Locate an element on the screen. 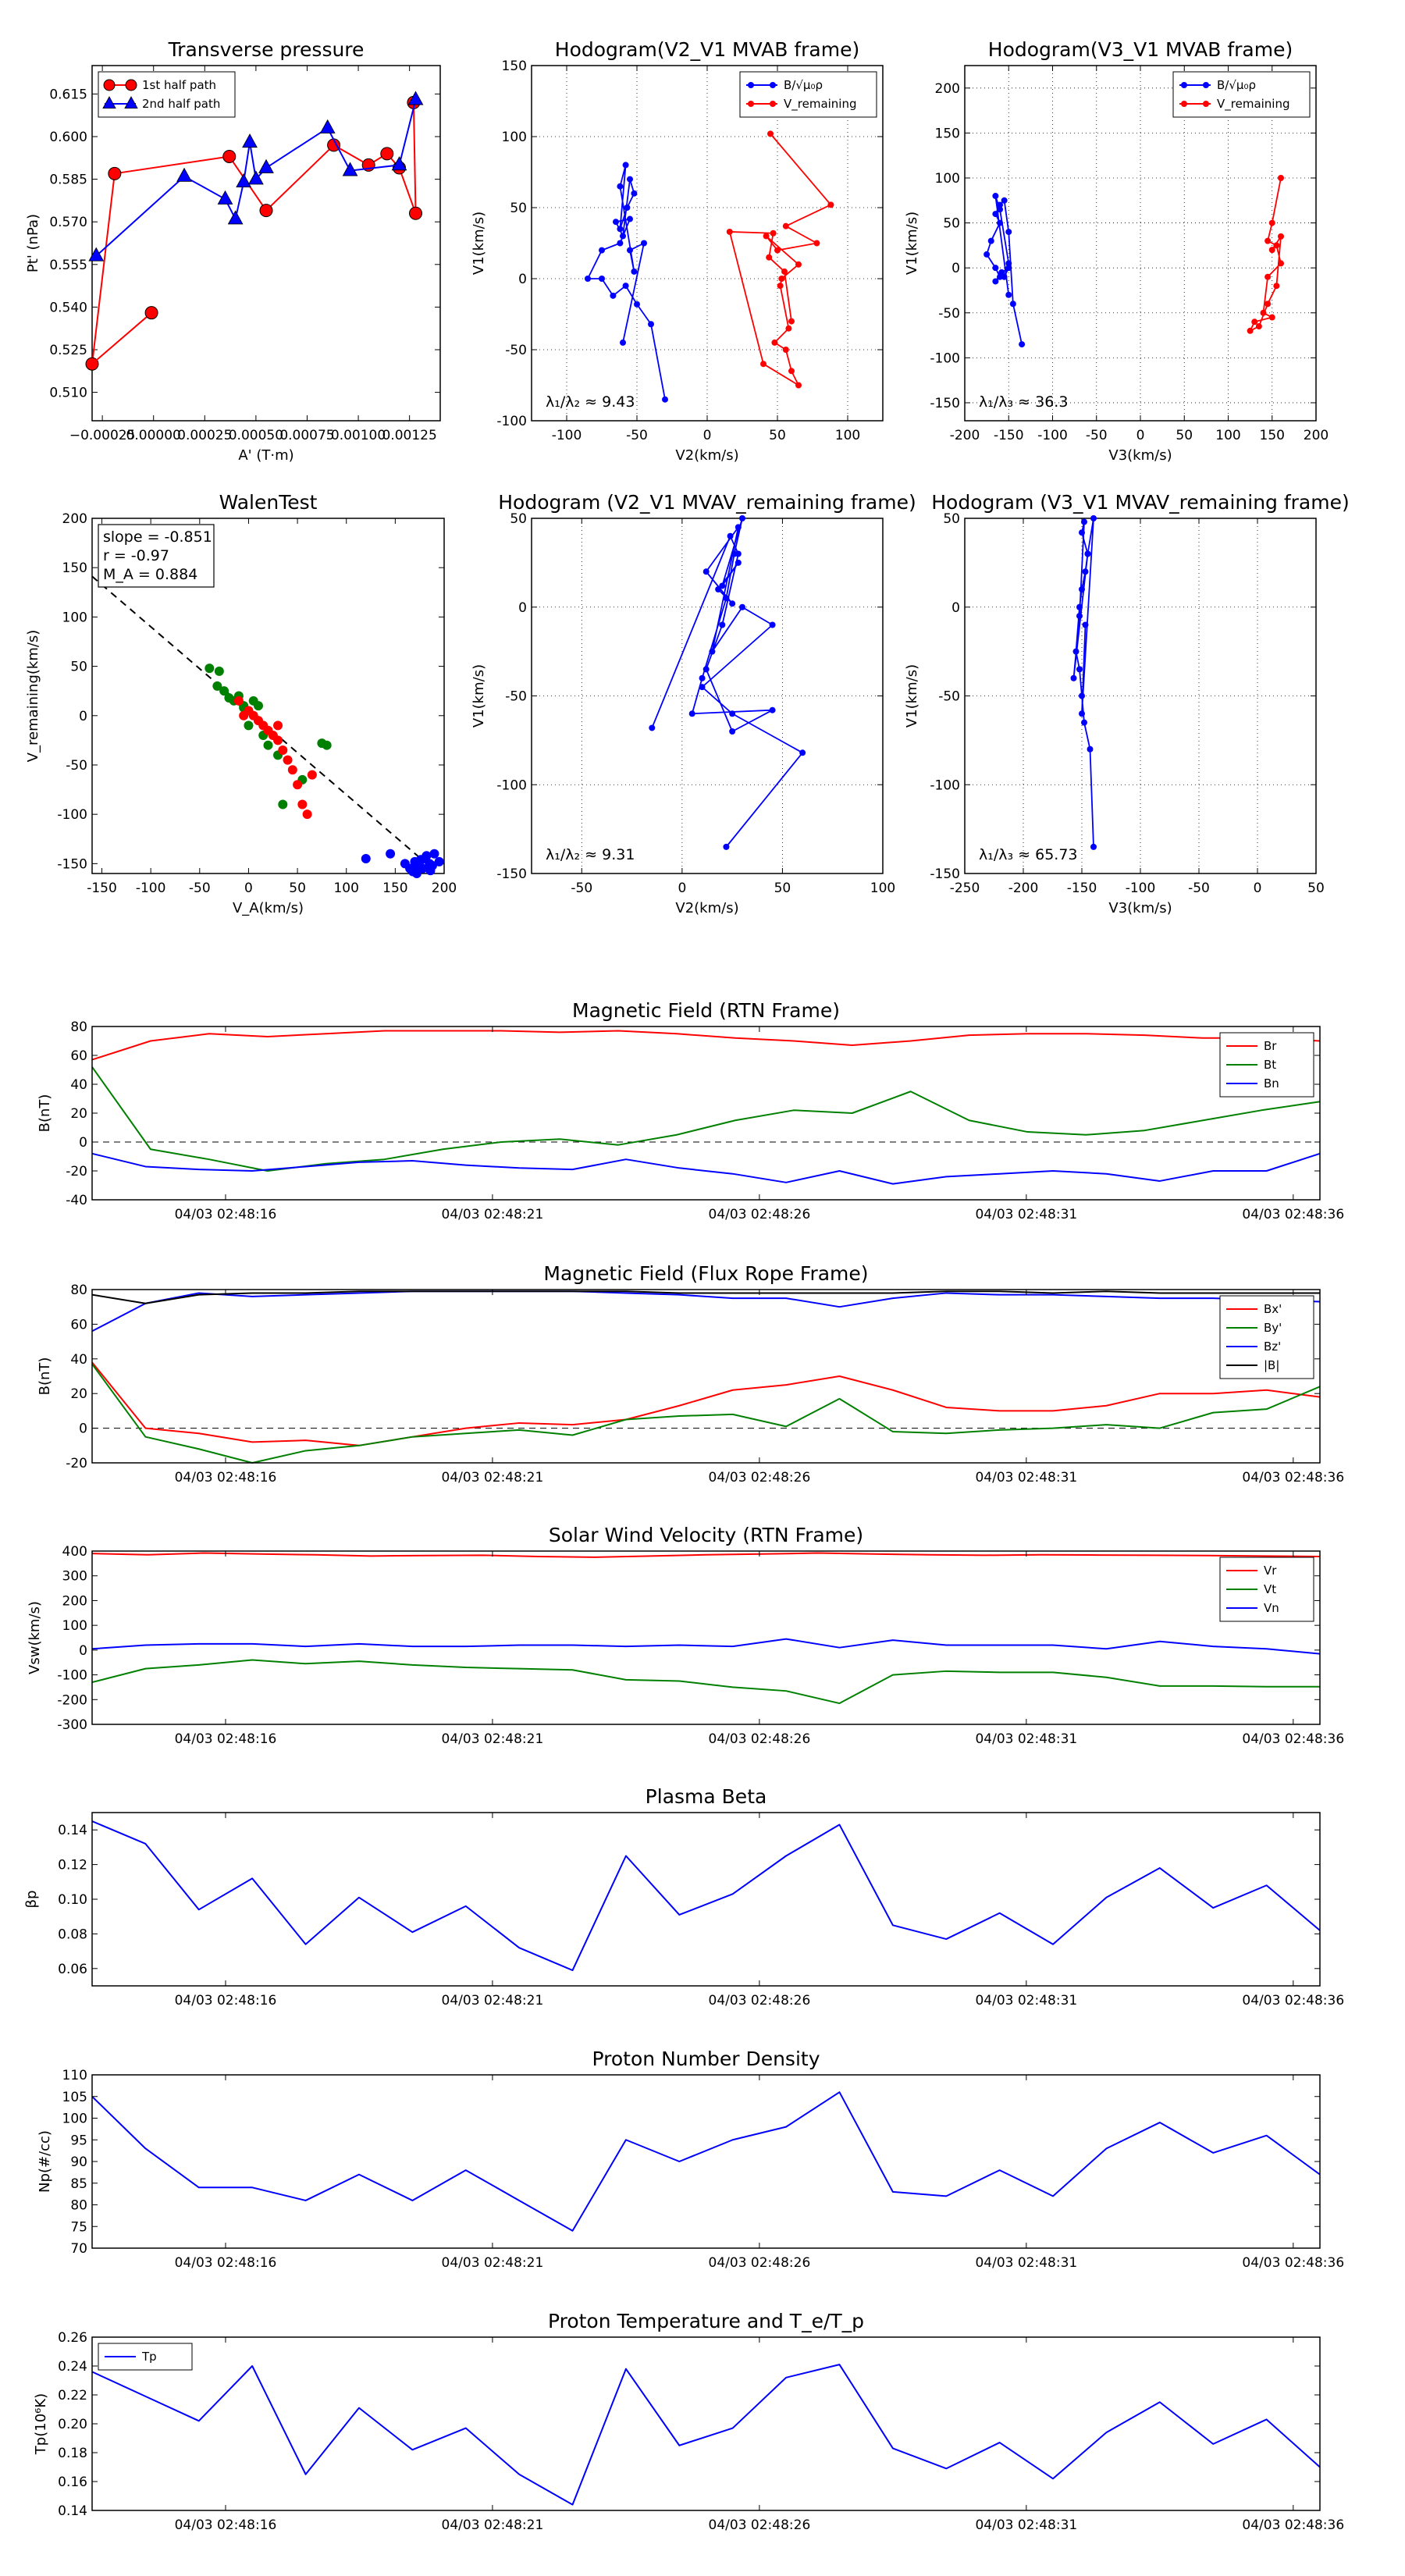 Image resolution: width=1405 pixels, height=2576 pixels. y-tick-label: 0.26 is located at coordinates (72, 2338).